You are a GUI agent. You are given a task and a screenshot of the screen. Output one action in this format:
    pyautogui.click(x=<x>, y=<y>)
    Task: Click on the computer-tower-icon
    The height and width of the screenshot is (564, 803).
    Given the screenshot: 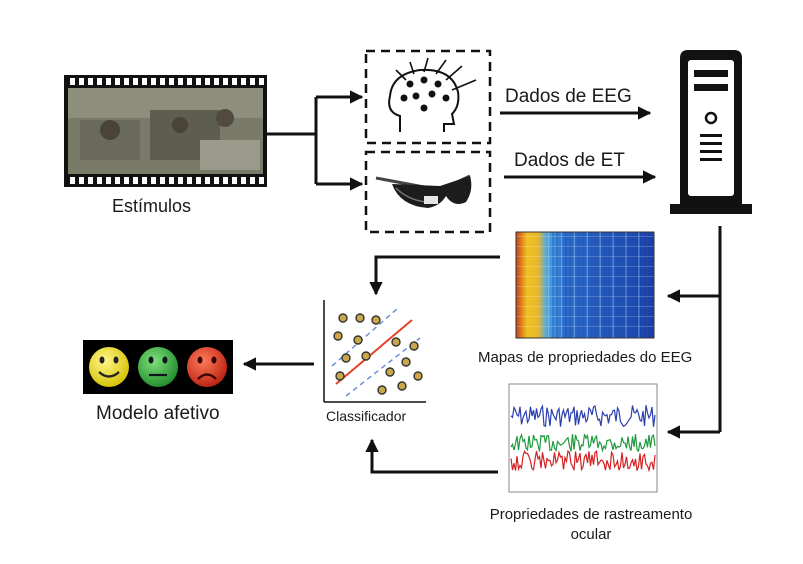 What is the action you would take?
    pyautogui.click(x=711, y=132)
    